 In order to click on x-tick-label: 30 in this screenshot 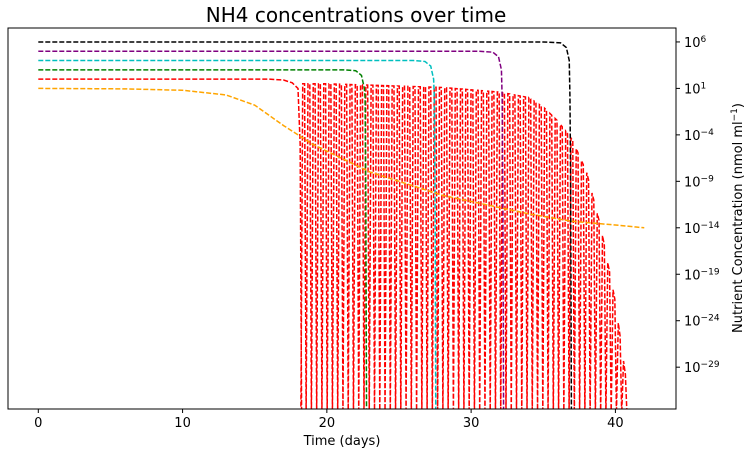, I will do `click(471, 423)`.